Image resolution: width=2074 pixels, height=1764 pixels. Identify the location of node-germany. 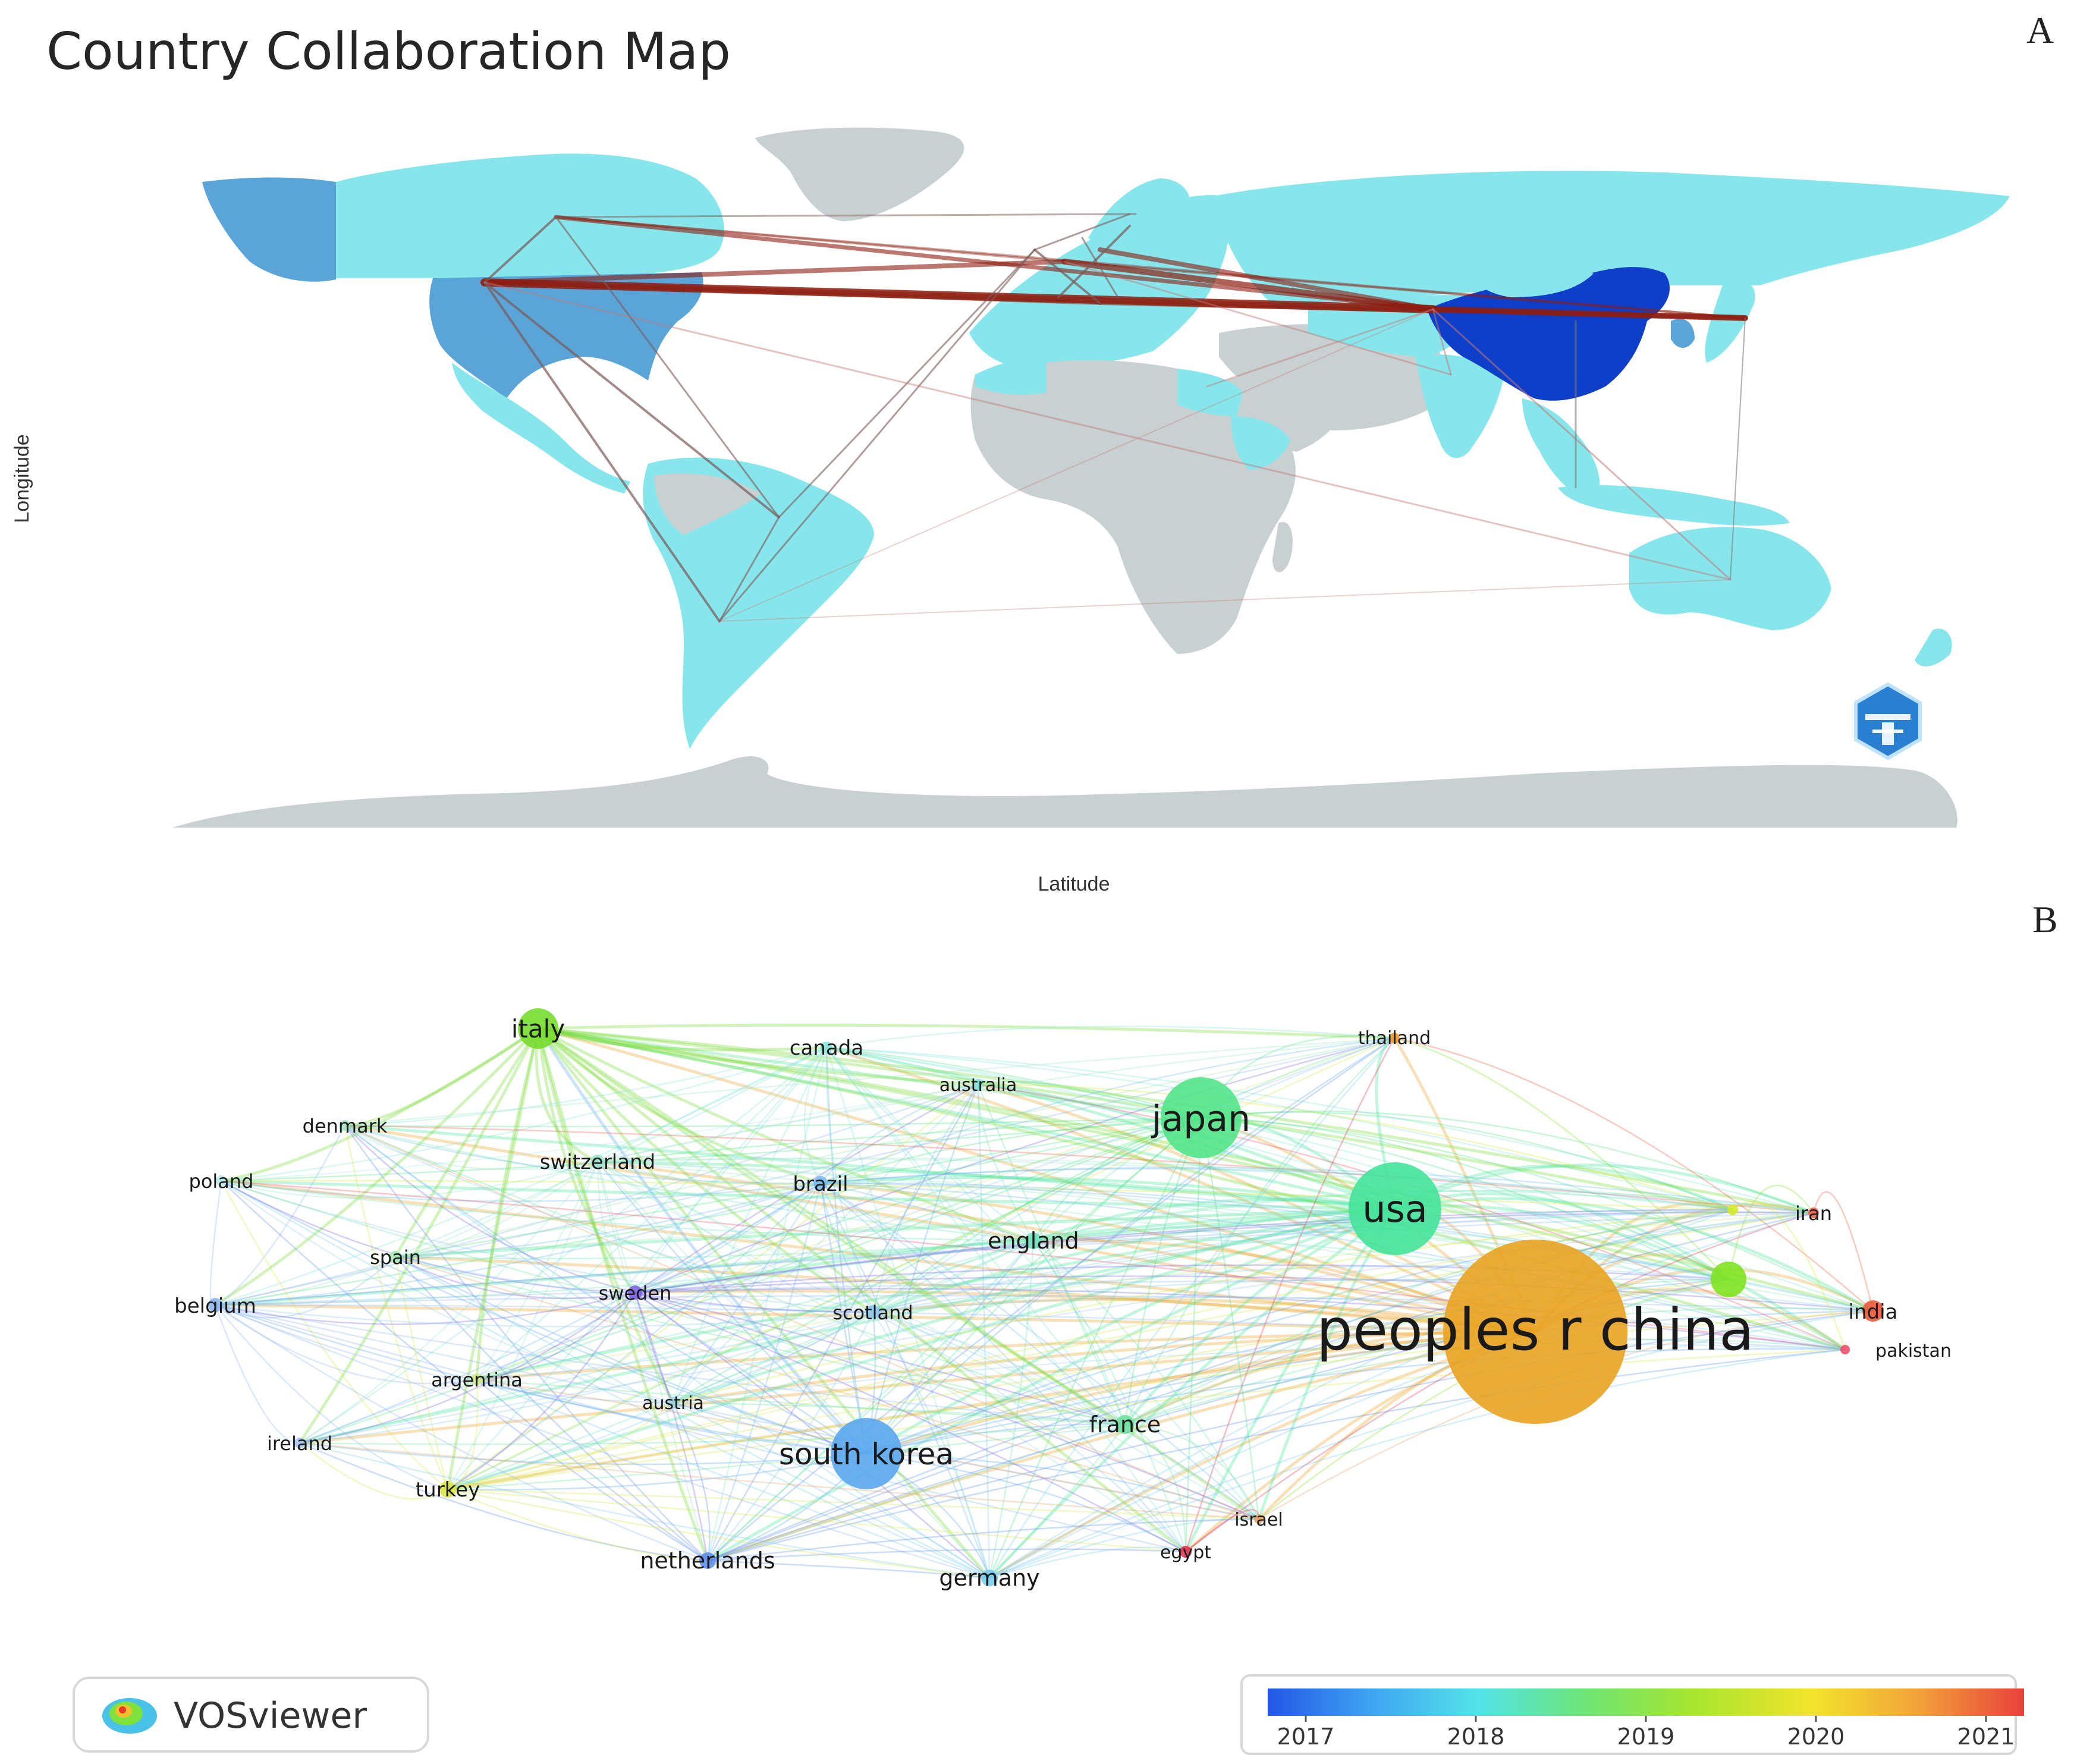
(989, 1578).